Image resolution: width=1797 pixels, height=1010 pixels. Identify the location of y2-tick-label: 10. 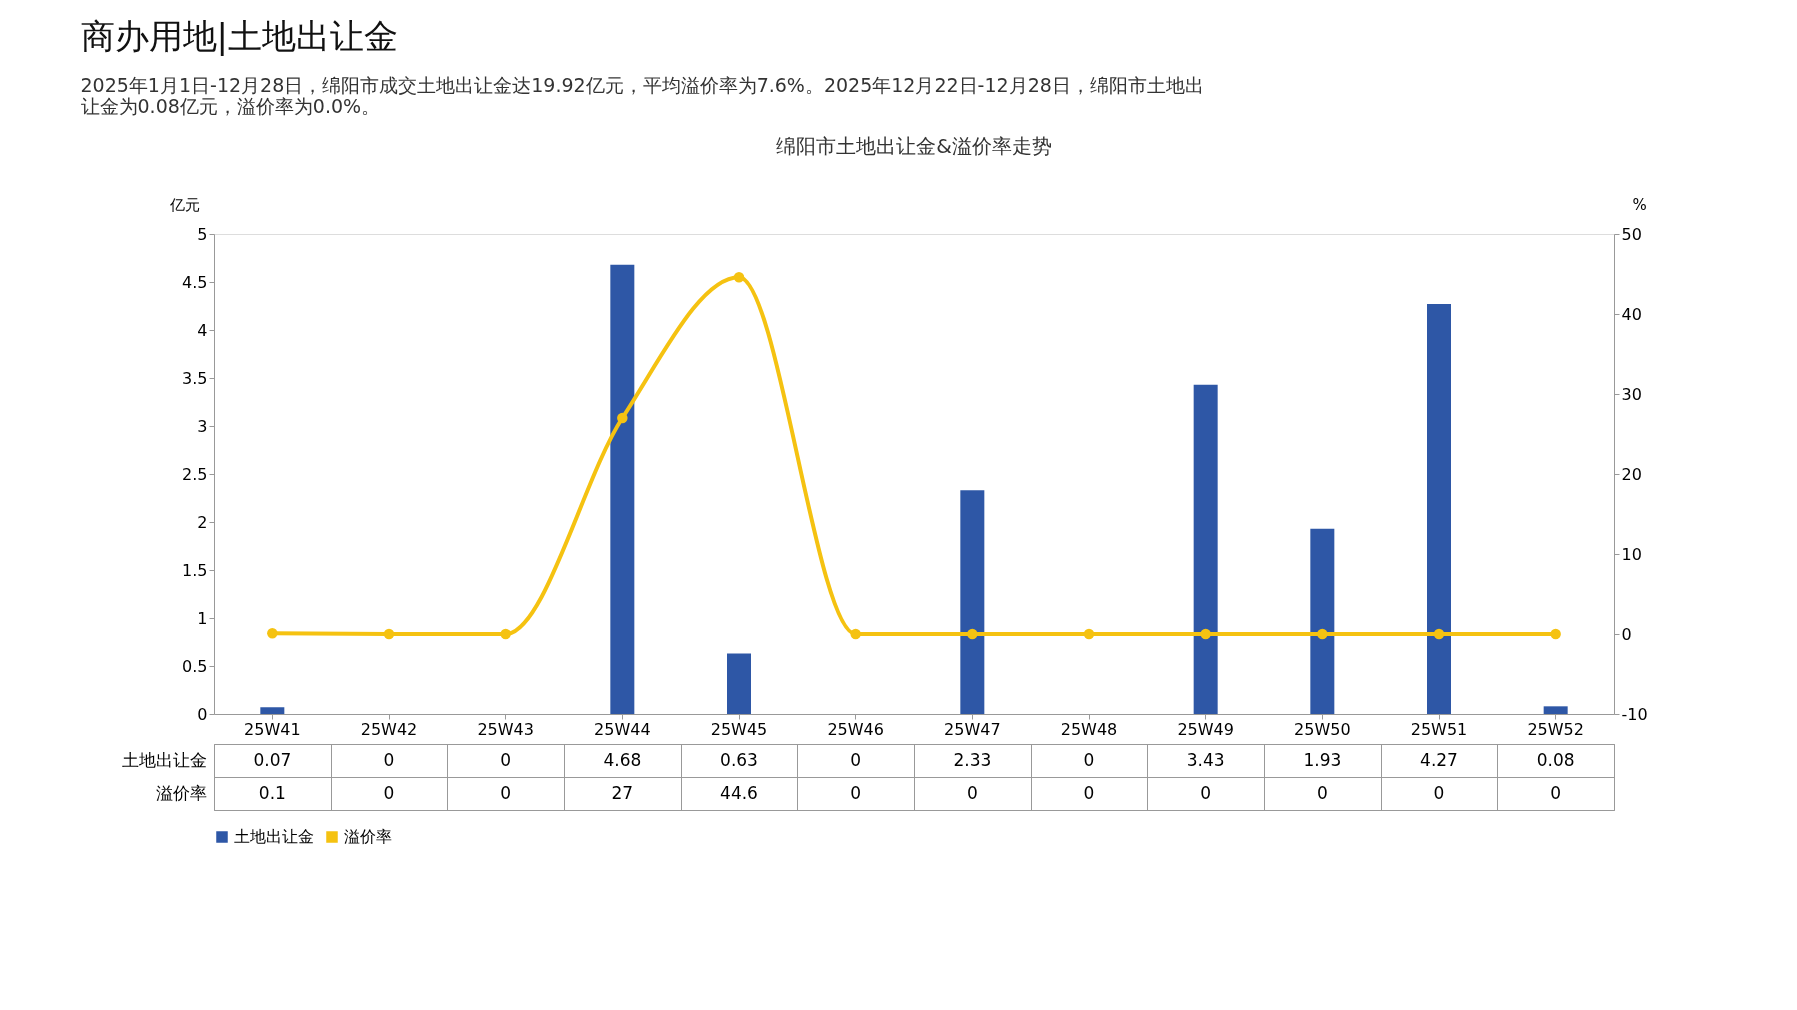
(1631, 554).